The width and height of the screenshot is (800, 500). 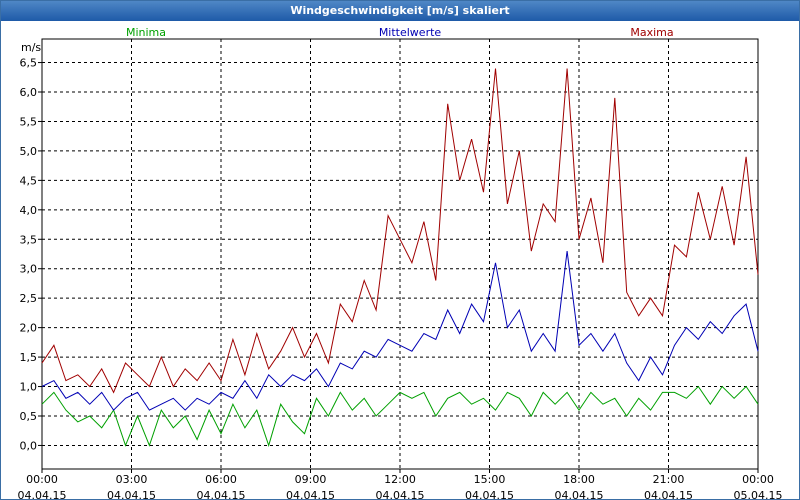 What do you see at coordinates (311, 479) in the screenshot?
I see `x-tick-time: 09:00` at bounding box center [311, 479].